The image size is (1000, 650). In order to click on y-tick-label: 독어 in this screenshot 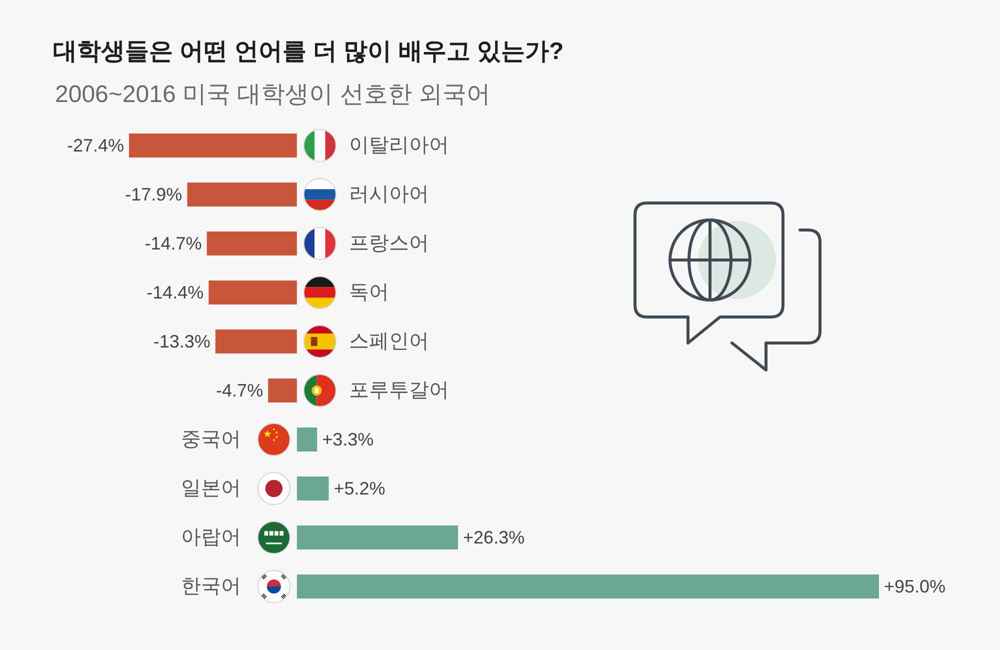, I will do `click(368, 293)`.